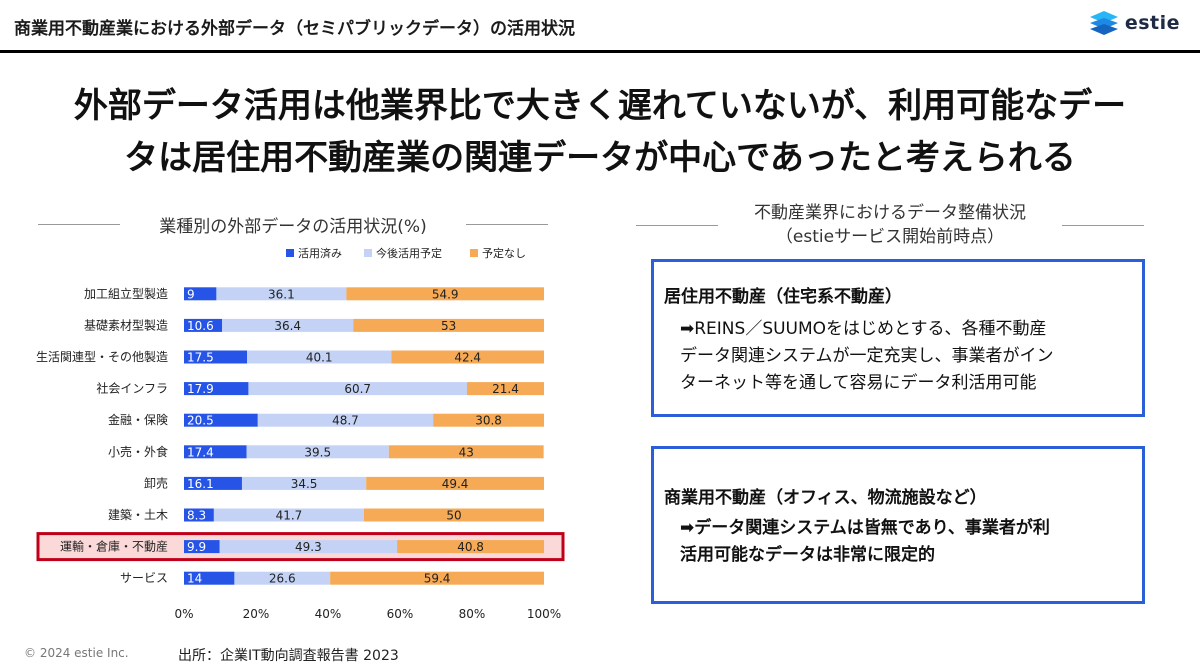 This screenshot has width=1200, height=672. What do you see at coordinates (677, 225) in the screenshot?
I see `status-heading-rule-left` at bounding box center [677, 225].